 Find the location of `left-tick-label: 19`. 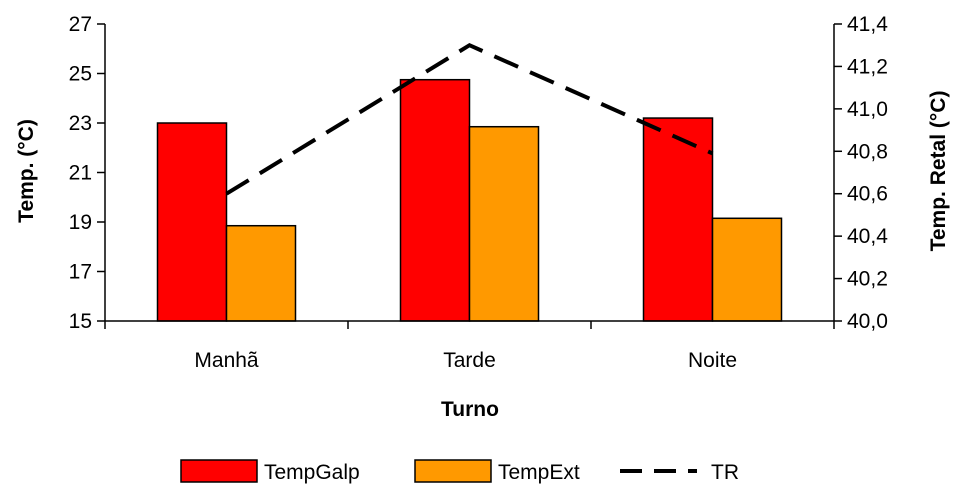

left-tick-label: 19 is located at coordinates (80, 222).